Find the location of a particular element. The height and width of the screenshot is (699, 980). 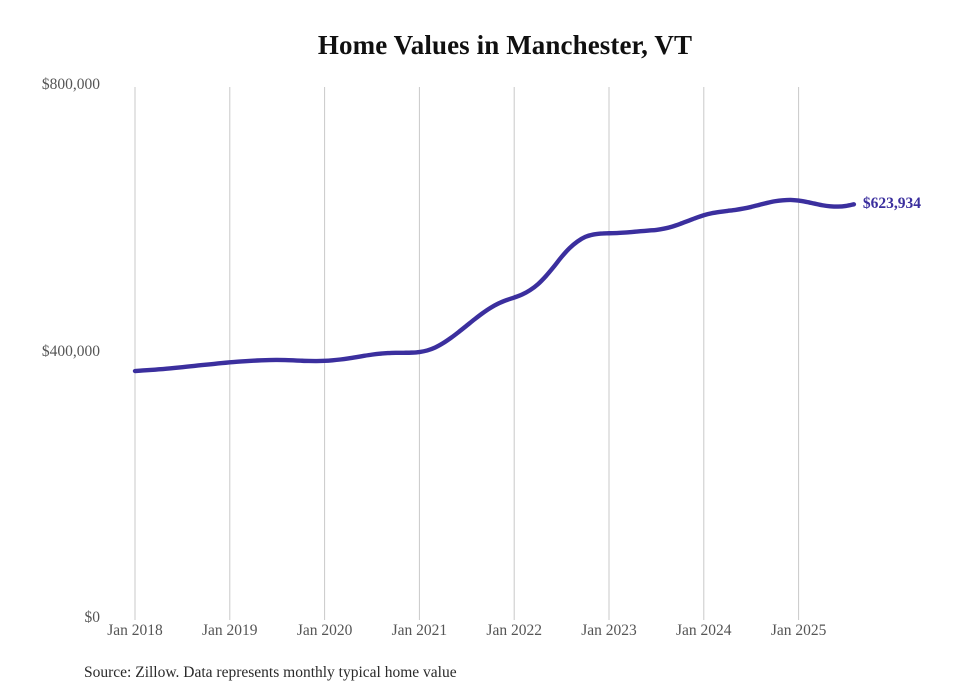

end-value-label: $623,934 is located at coordinates (892, 204).